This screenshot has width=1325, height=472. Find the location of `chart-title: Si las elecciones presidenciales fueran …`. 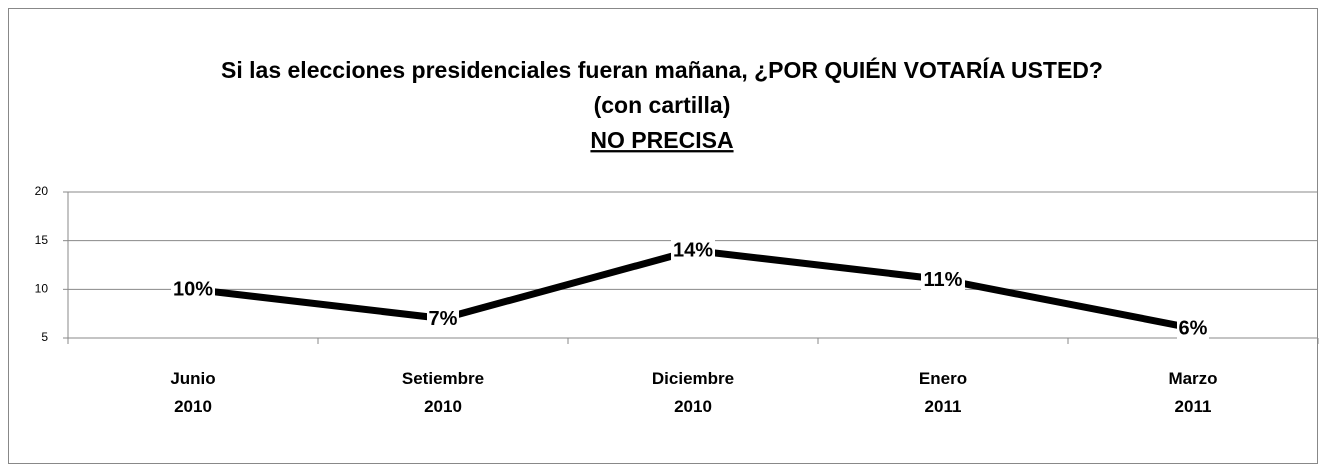

chart-title: Si las elecciones presidenciales fueran … is located at coordinates (662, 69).